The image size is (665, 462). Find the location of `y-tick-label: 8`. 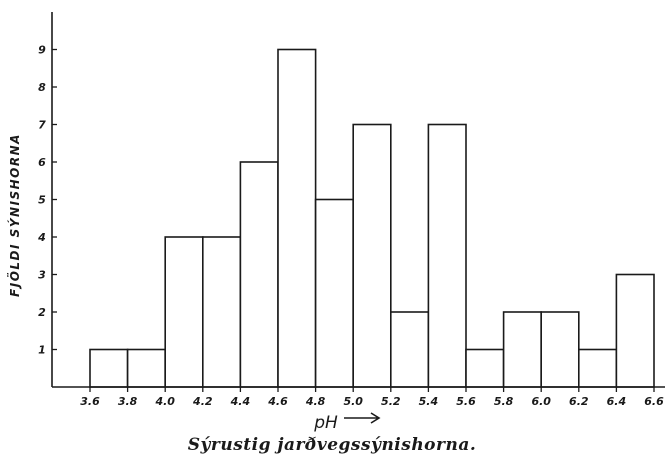

y-tick-label: 8 is located at coordinates (42, 87).